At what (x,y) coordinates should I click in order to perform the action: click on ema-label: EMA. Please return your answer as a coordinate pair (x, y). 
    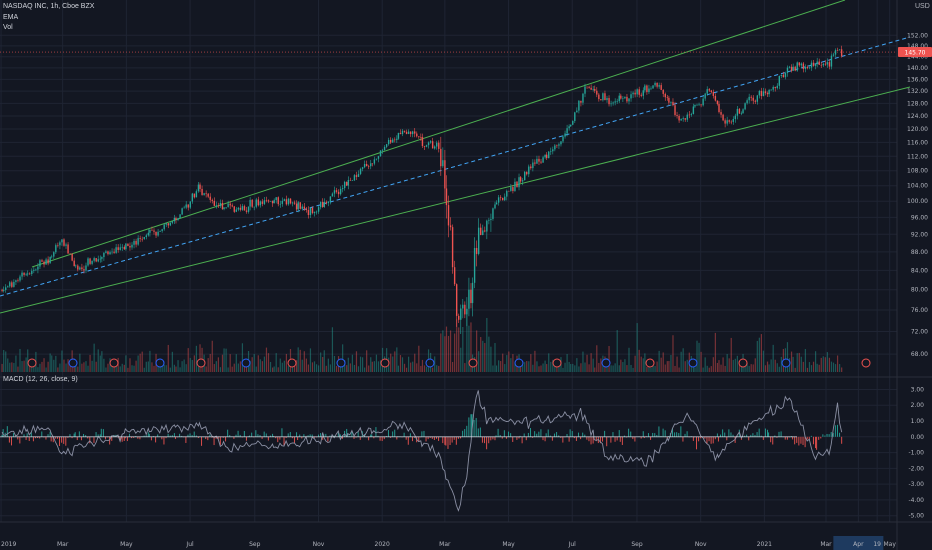
    Looking at the image, I should click on (11, 17).